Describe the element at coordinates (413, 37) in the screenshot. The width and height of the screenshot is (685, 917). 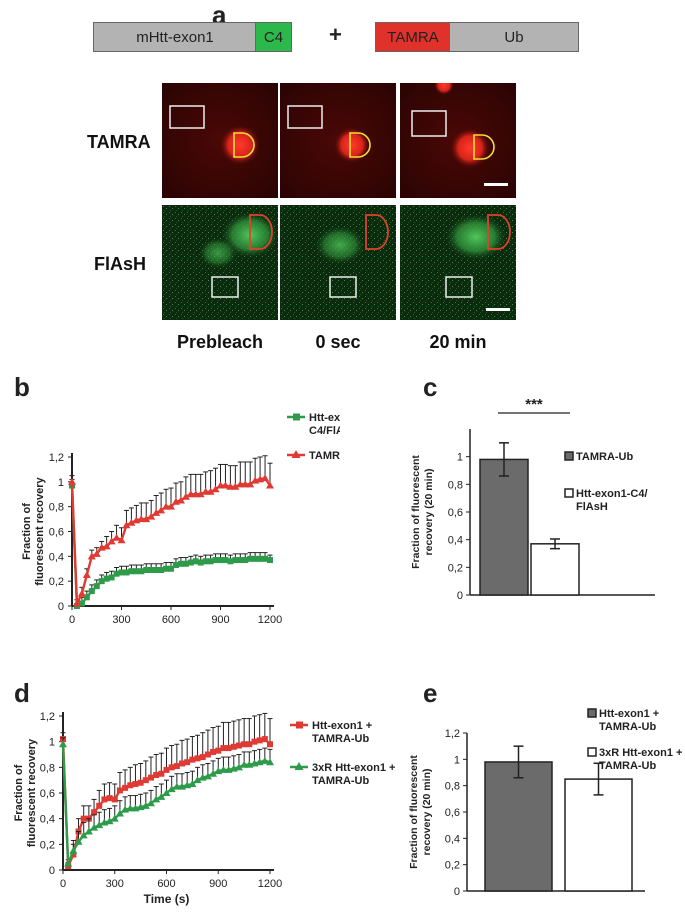
I see `tamra-tag-label: TAMRA` at that location.